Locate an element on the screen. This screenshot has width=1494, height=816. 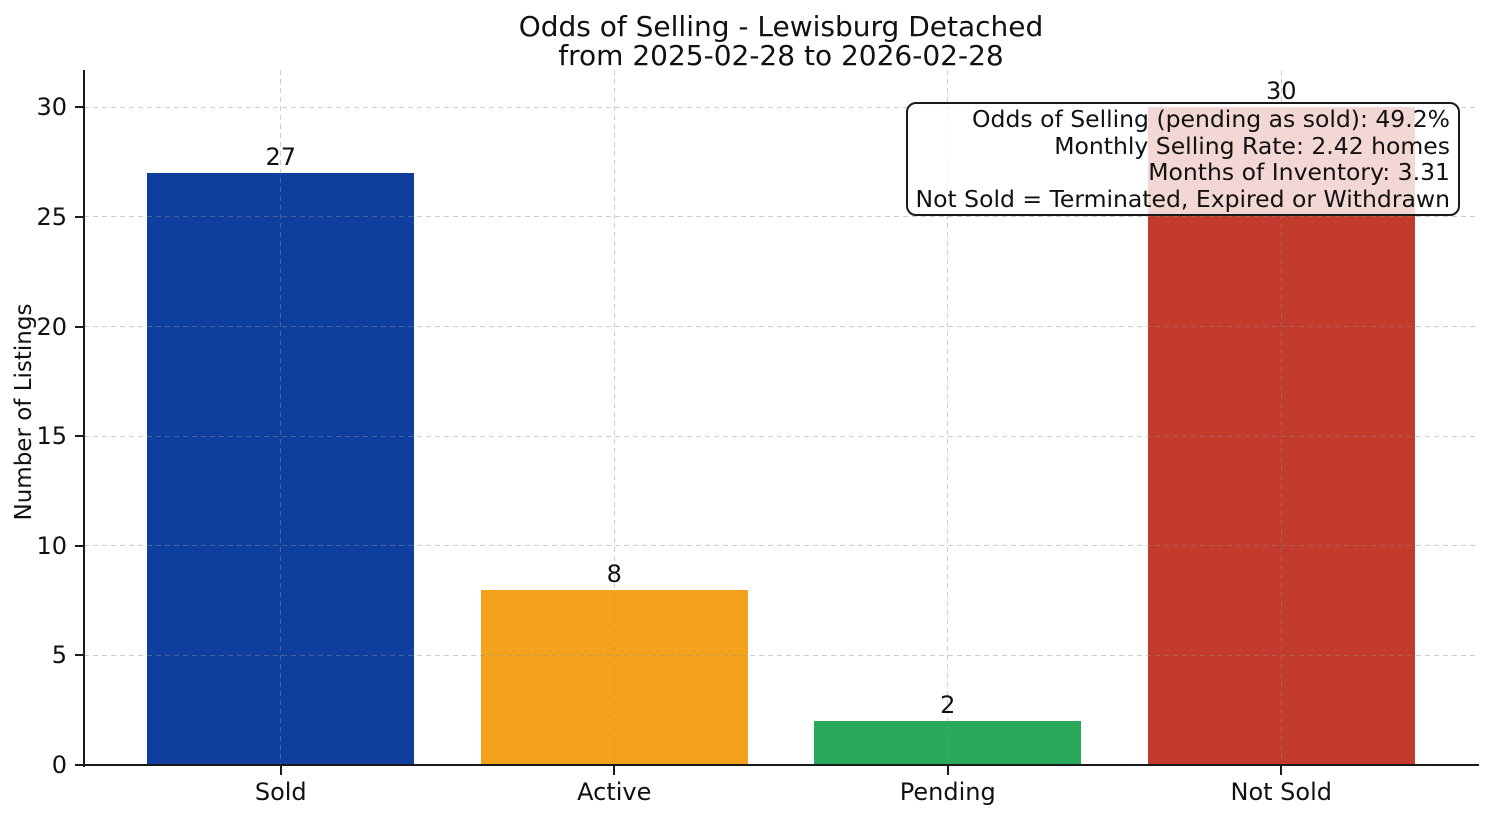
bar-not-sold is located at coordinates (1281, 436).